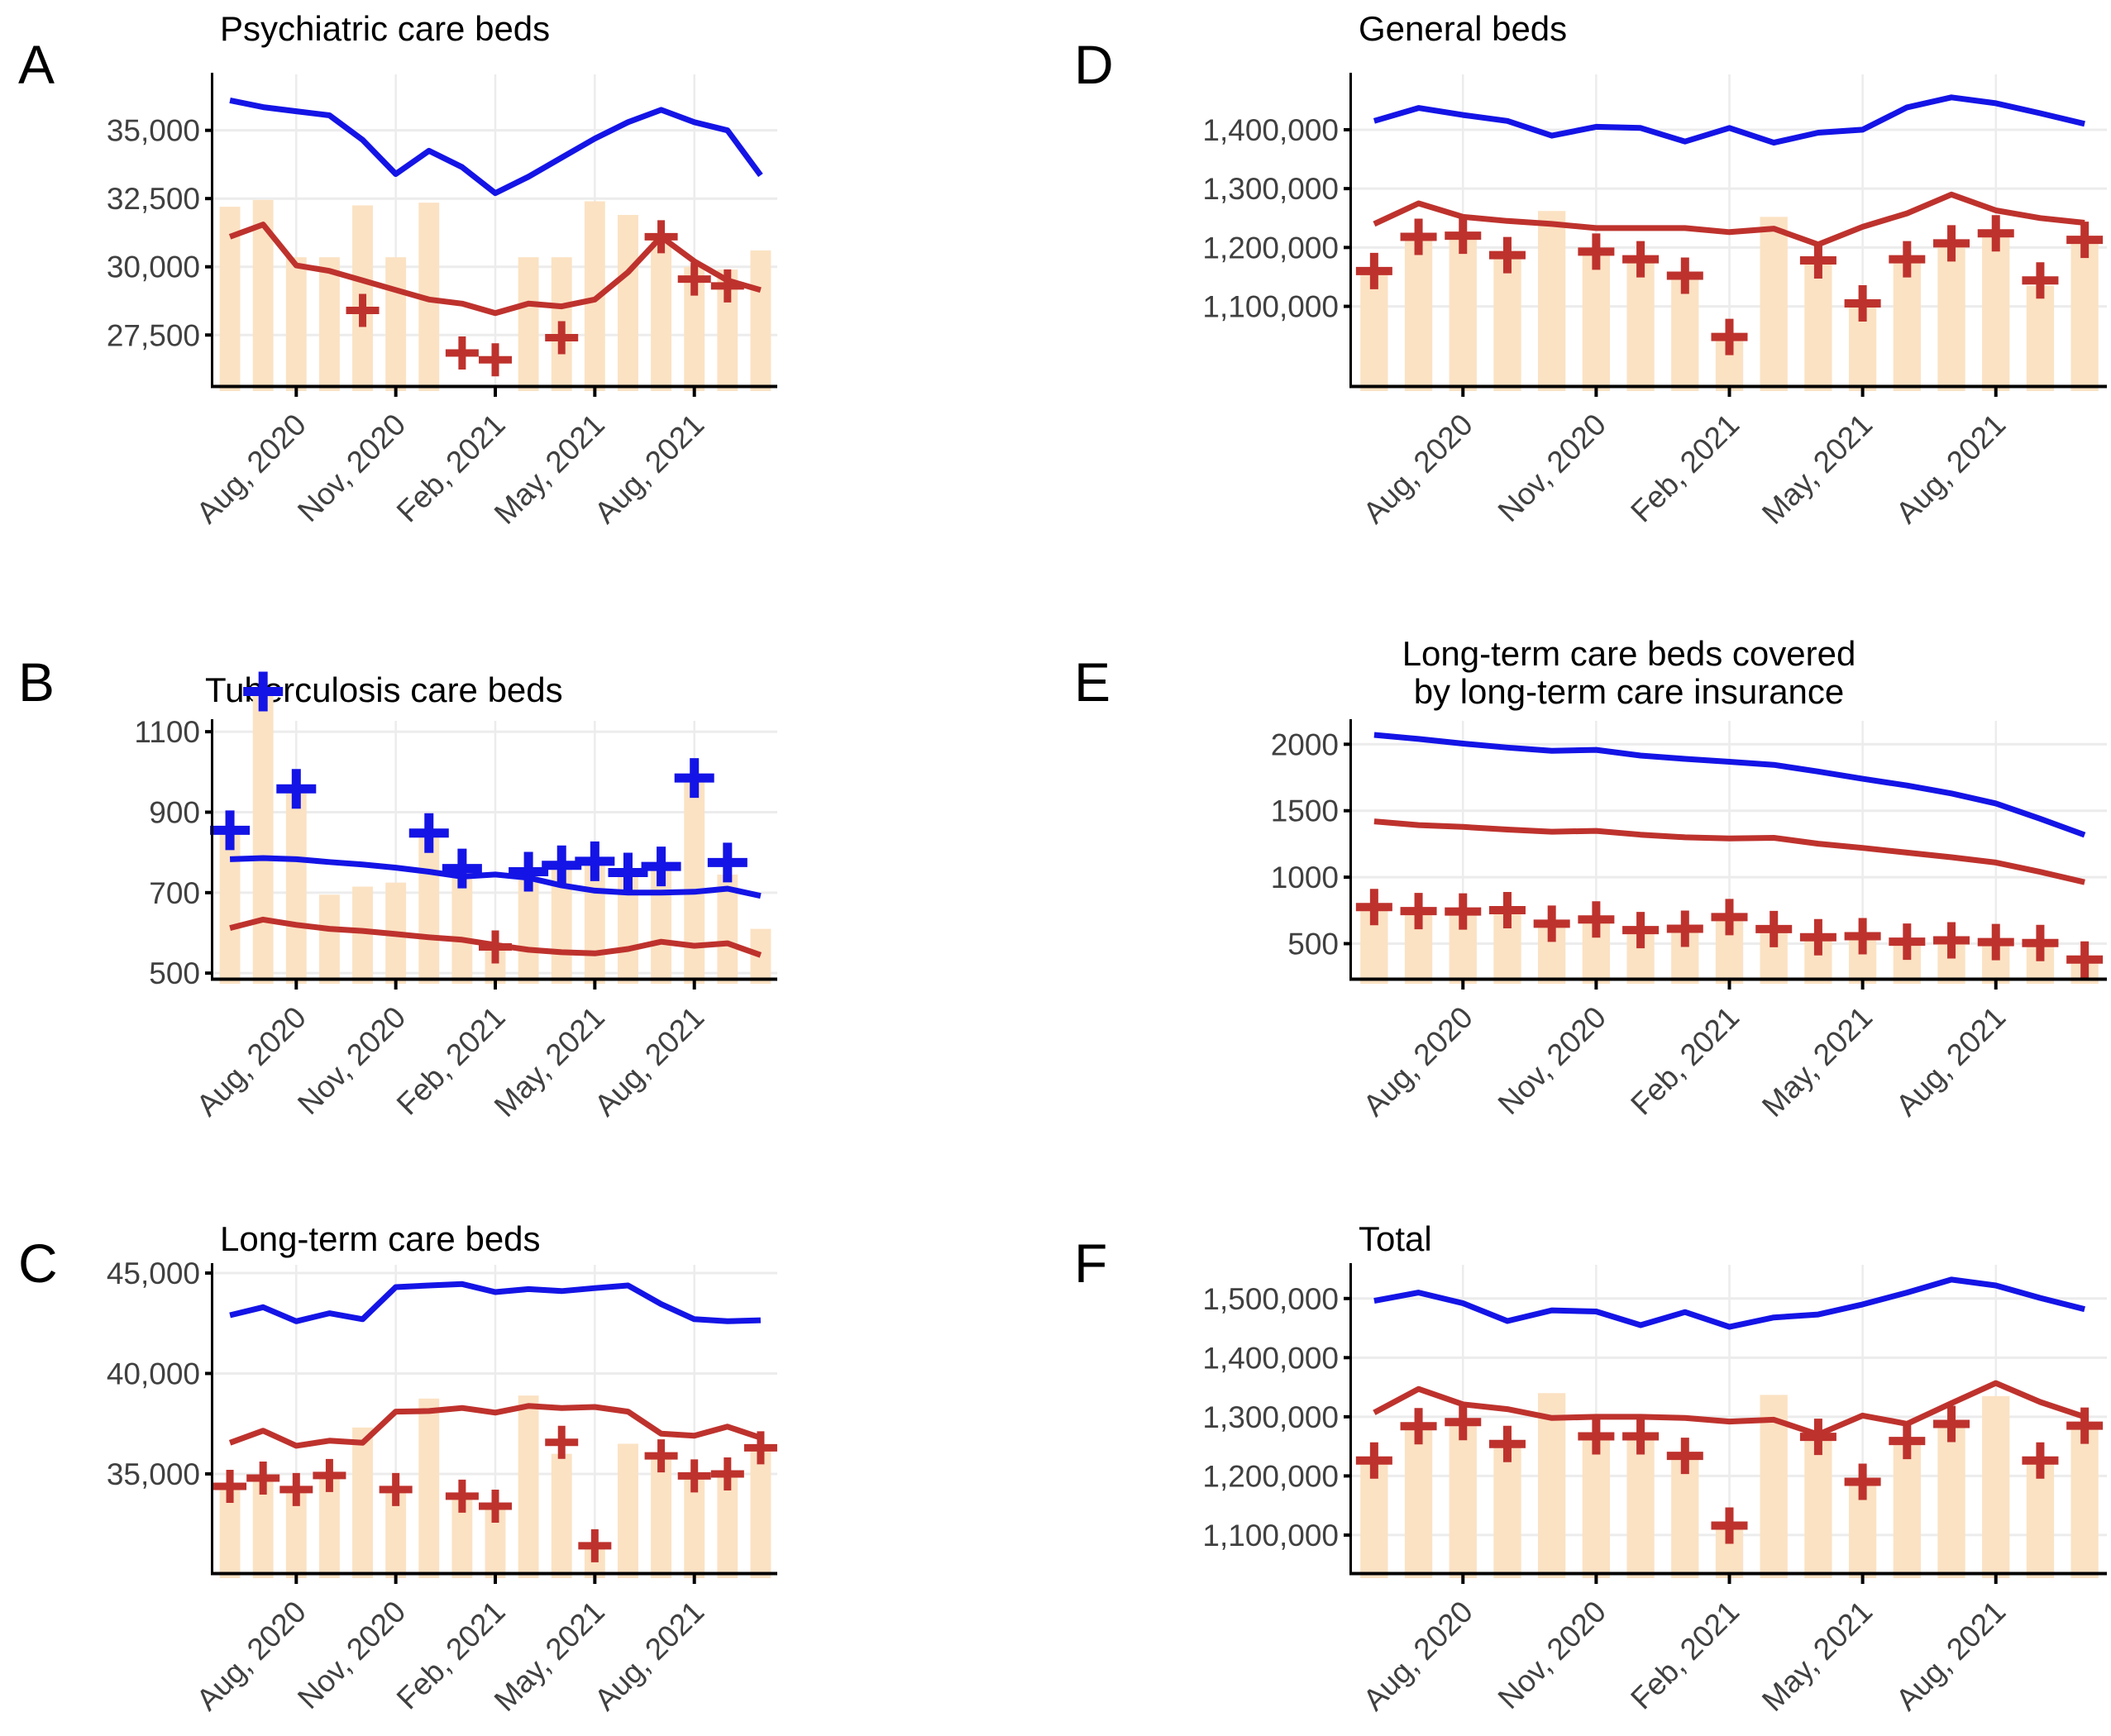  Describe the element at coordinates (1091, 1263) in the screenshot. I see `panel-f-letter: F` at that location.